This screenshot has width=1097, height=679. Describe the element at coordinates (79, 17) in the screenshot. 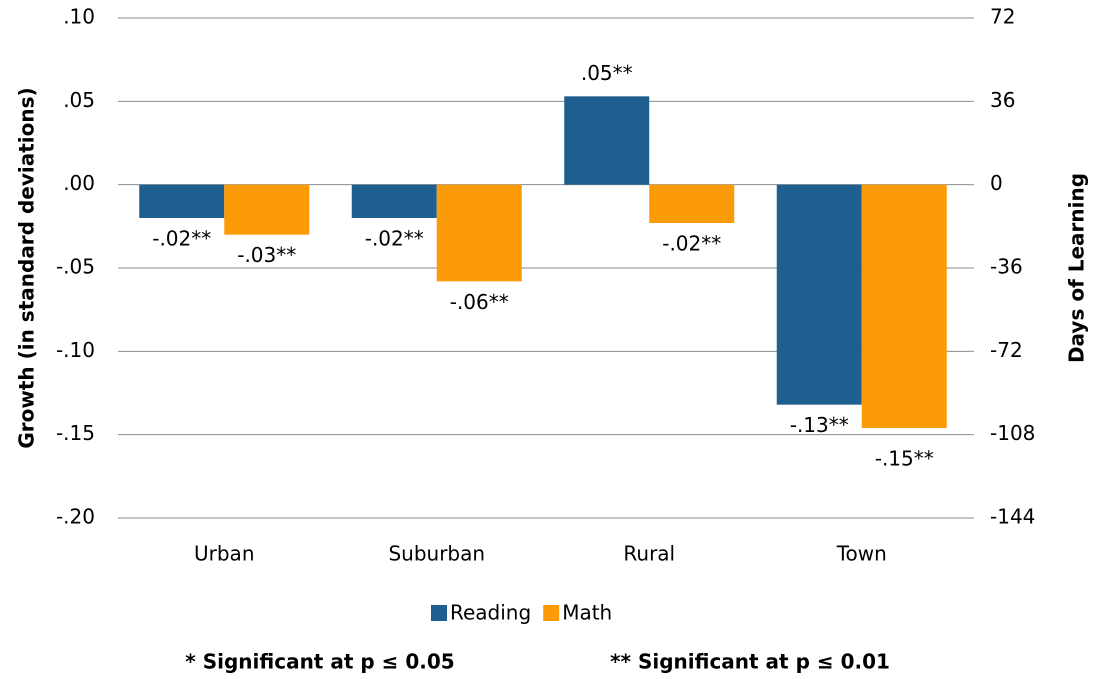

I see `y-tick-label: .10` at that location.